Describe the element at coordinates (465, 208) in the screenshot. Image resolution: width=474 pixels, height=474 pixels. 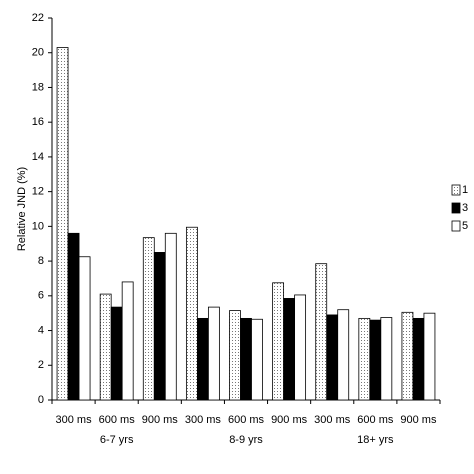
I see `legend-label: 3` at that location.